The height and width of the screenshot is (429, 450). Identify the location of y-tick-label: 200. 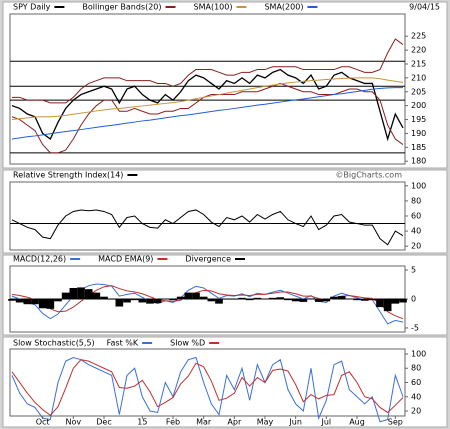
(418, 105).